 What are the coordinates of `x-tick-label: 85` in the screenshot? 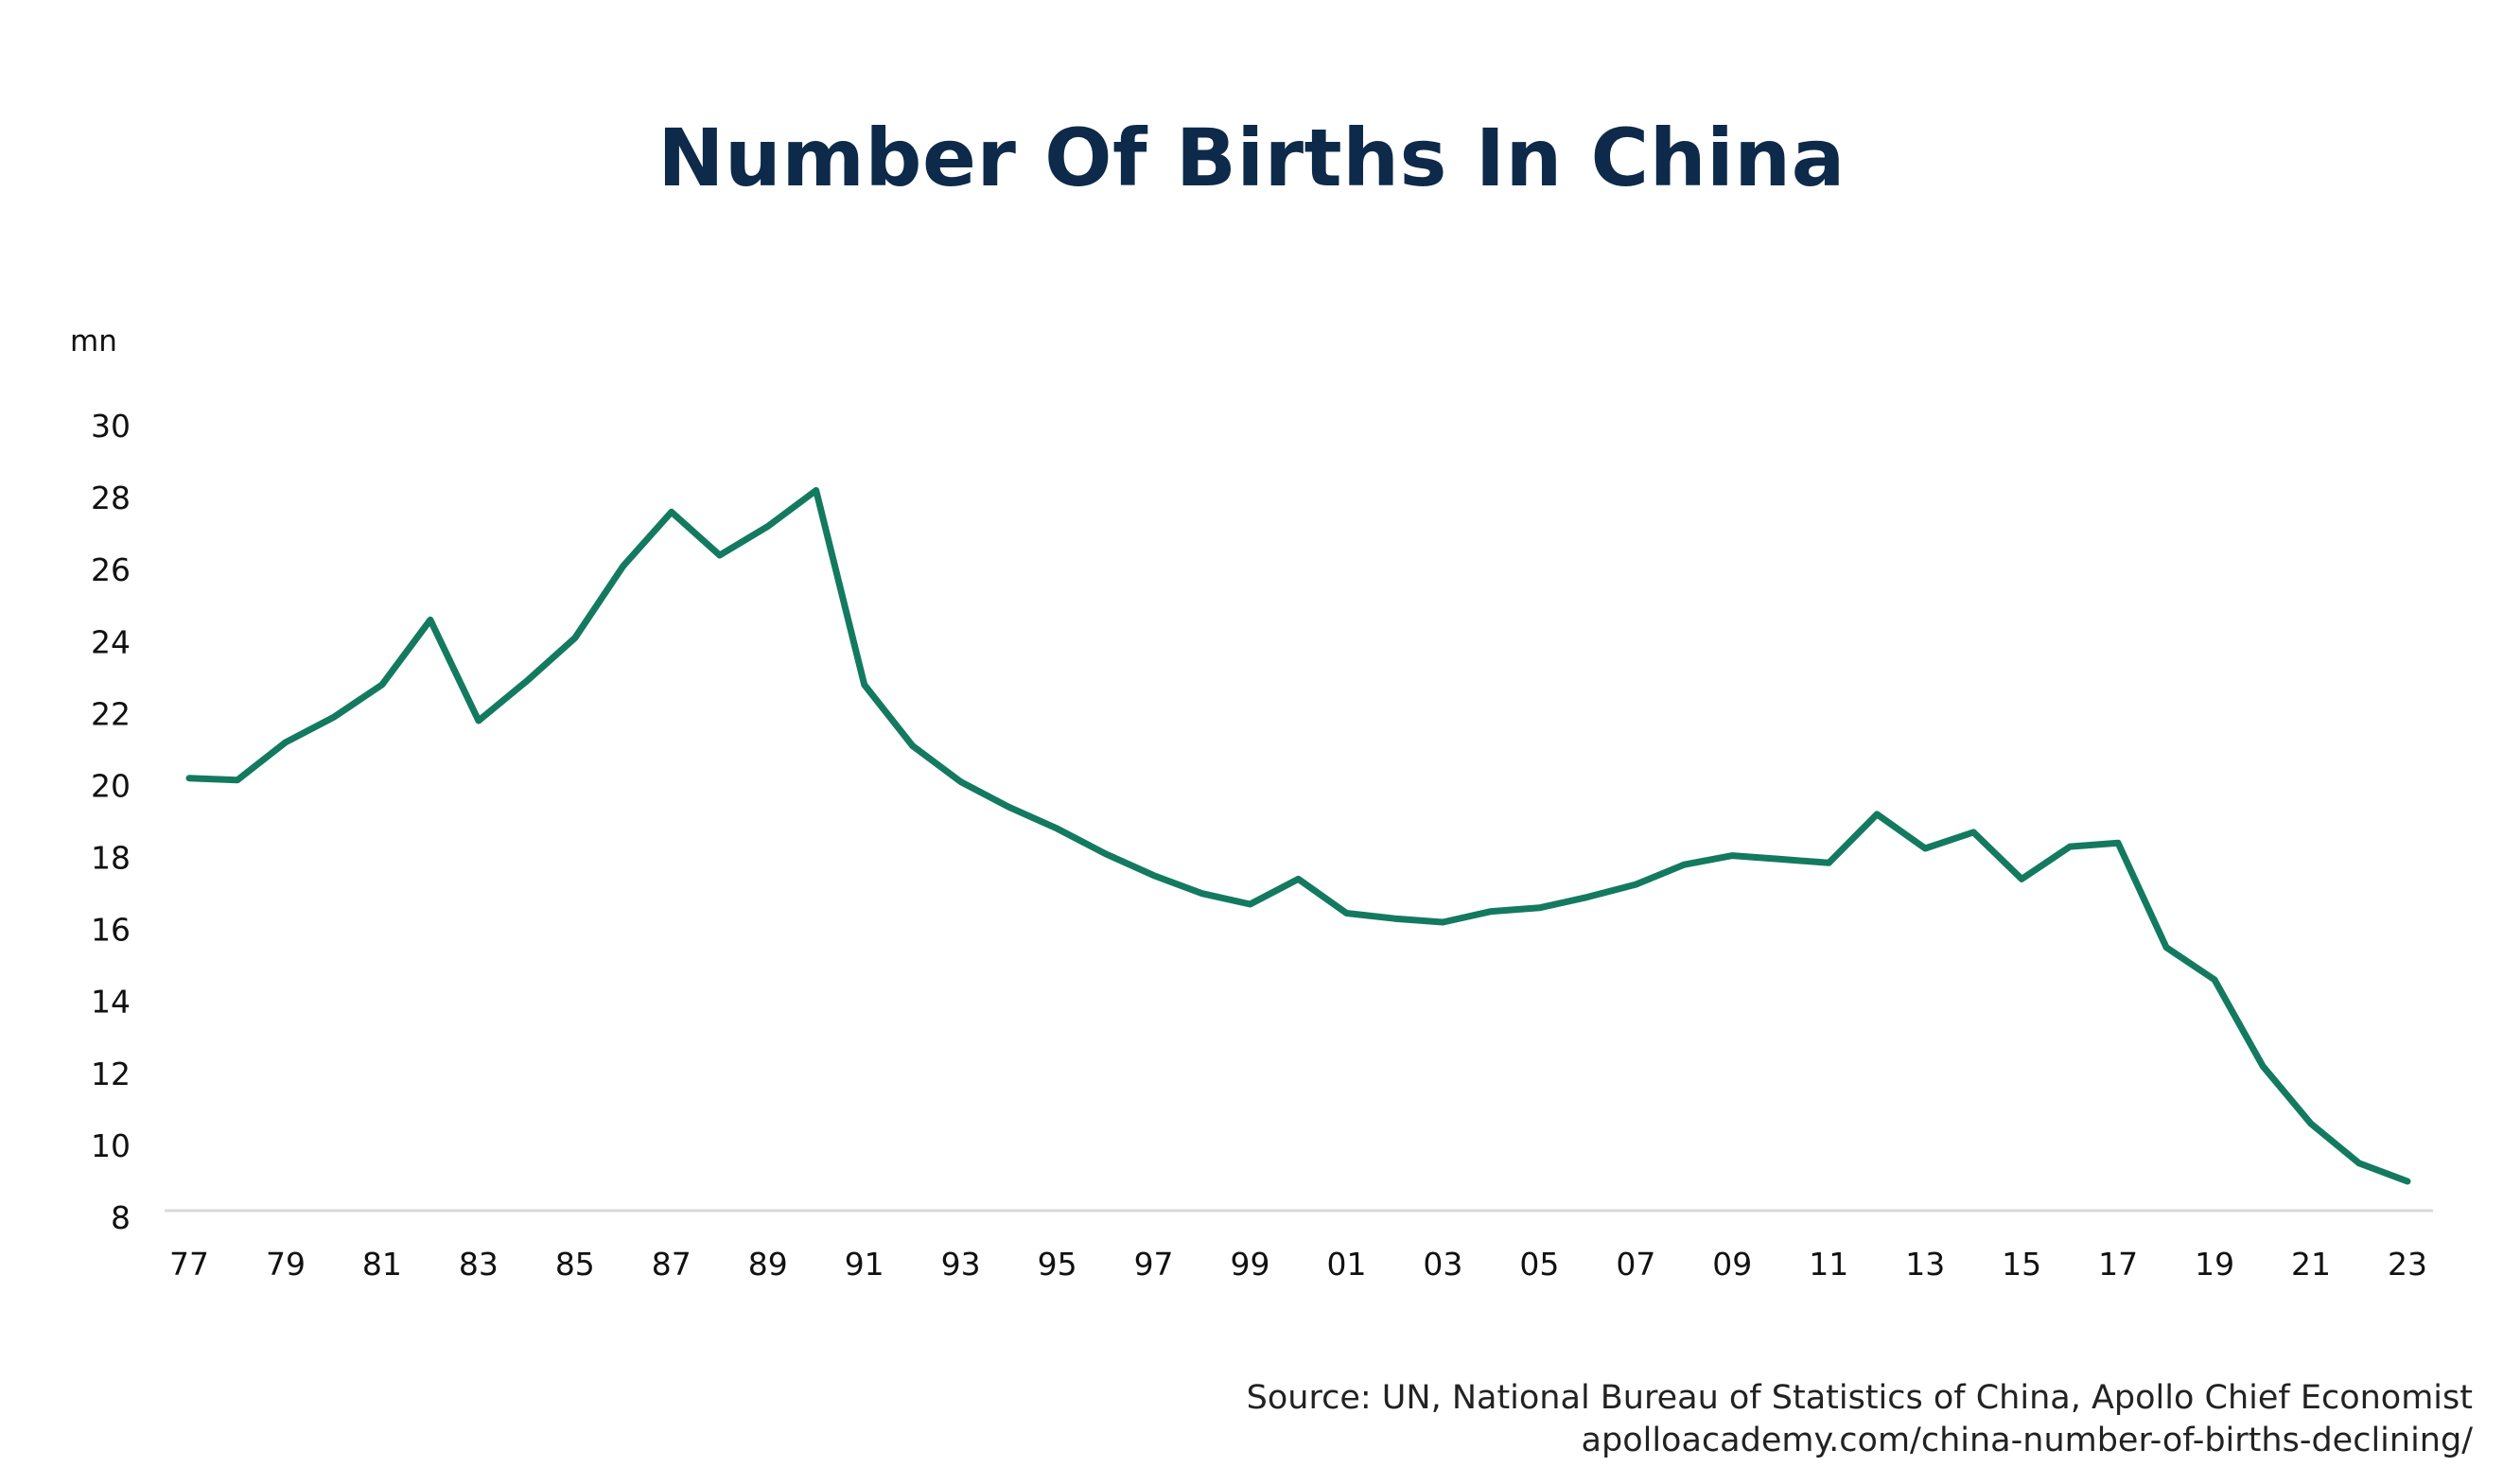 It's located at (575, 1264).